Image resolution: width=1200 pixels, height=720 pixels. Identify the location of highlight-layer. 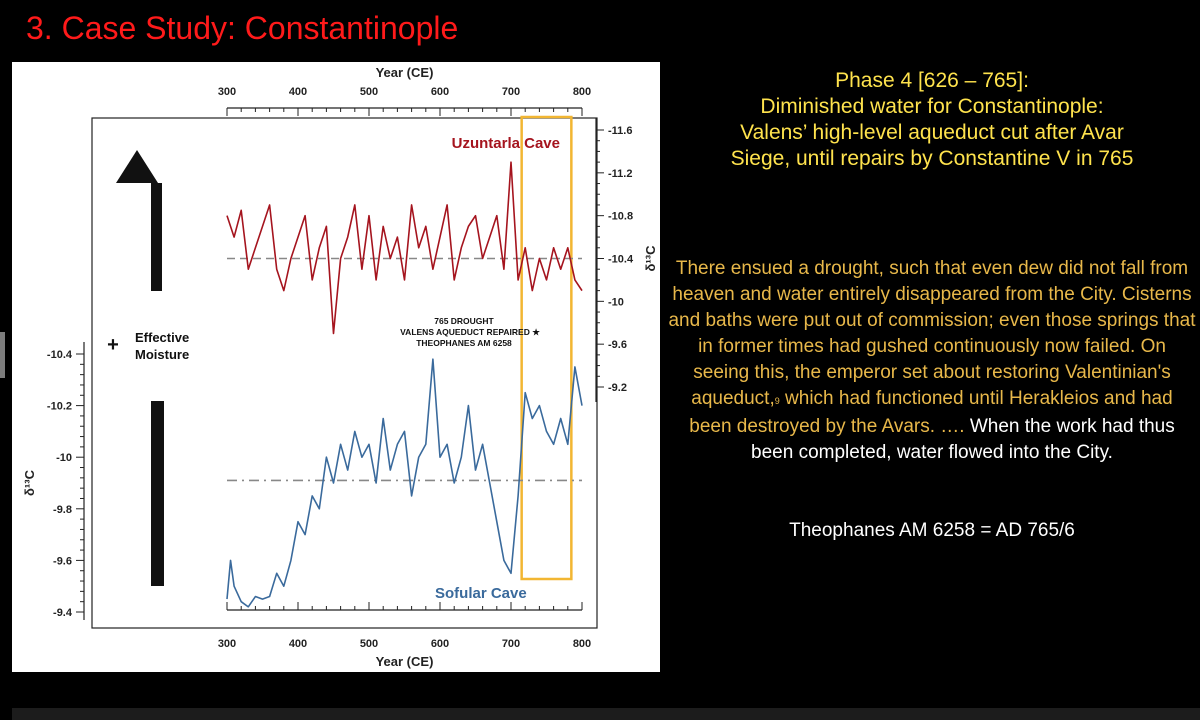
(546, 348).